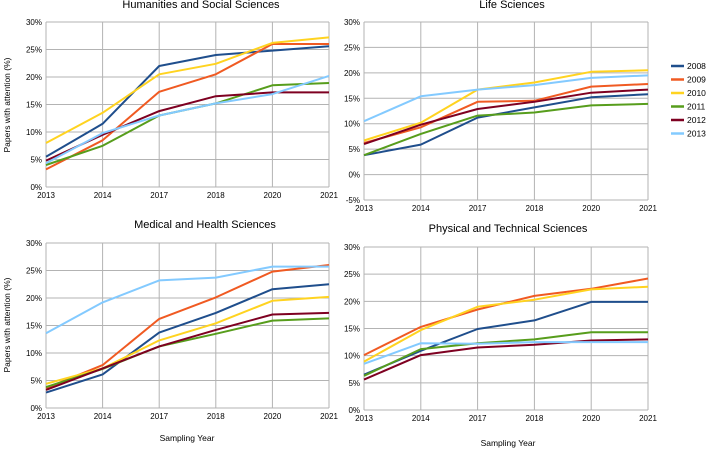 The image size is (708, 449). What do you see at coordinates (508, 229) in the screenshot?
I see `panel-title: Physical and Technical Sciences` at bounding box center [508, 229].